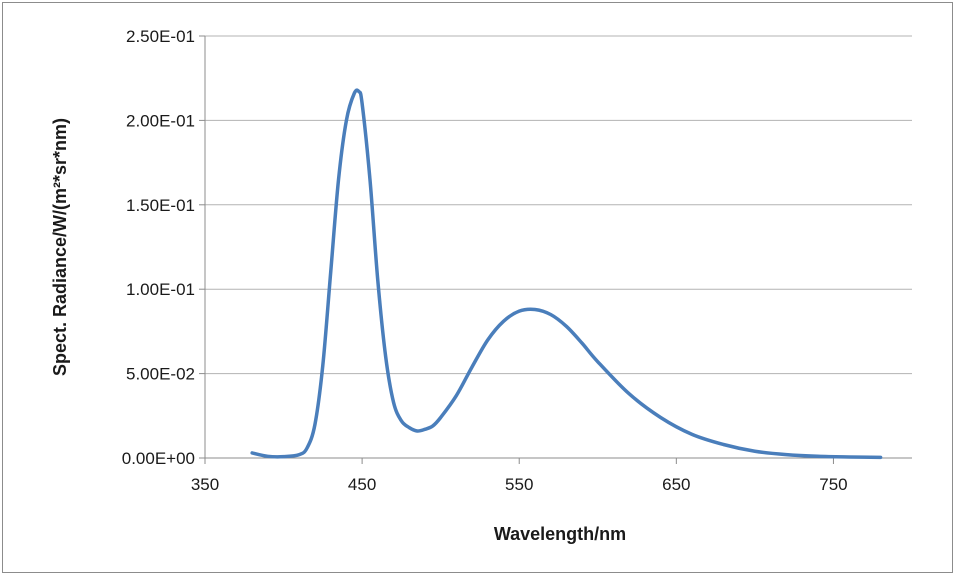 The image size is (957, 577). Describe the element at coordinates (60, 247) in the screenshot. I see `y-axis-title: Spect. Radiance/W/(m²*sr*nm)` at that location.